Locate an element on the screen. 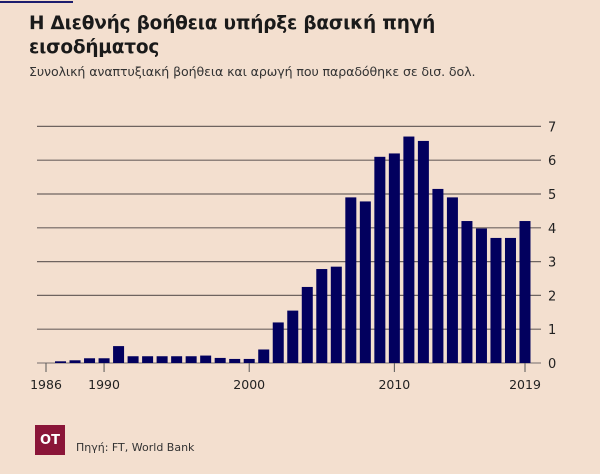 The height and width of the screenshot is (474, 600). y-tick-label: 1 is located at coordinates (552, 330).